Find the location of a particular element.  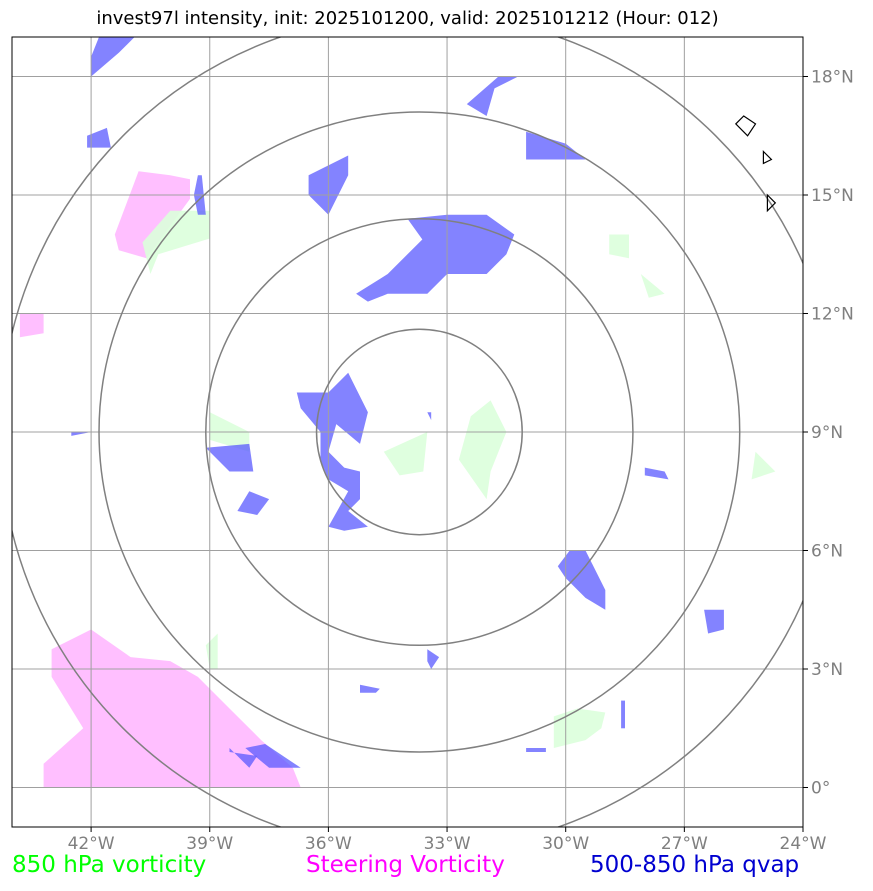

lon-tick-label: 24°W is located at coordinates (803, 844).